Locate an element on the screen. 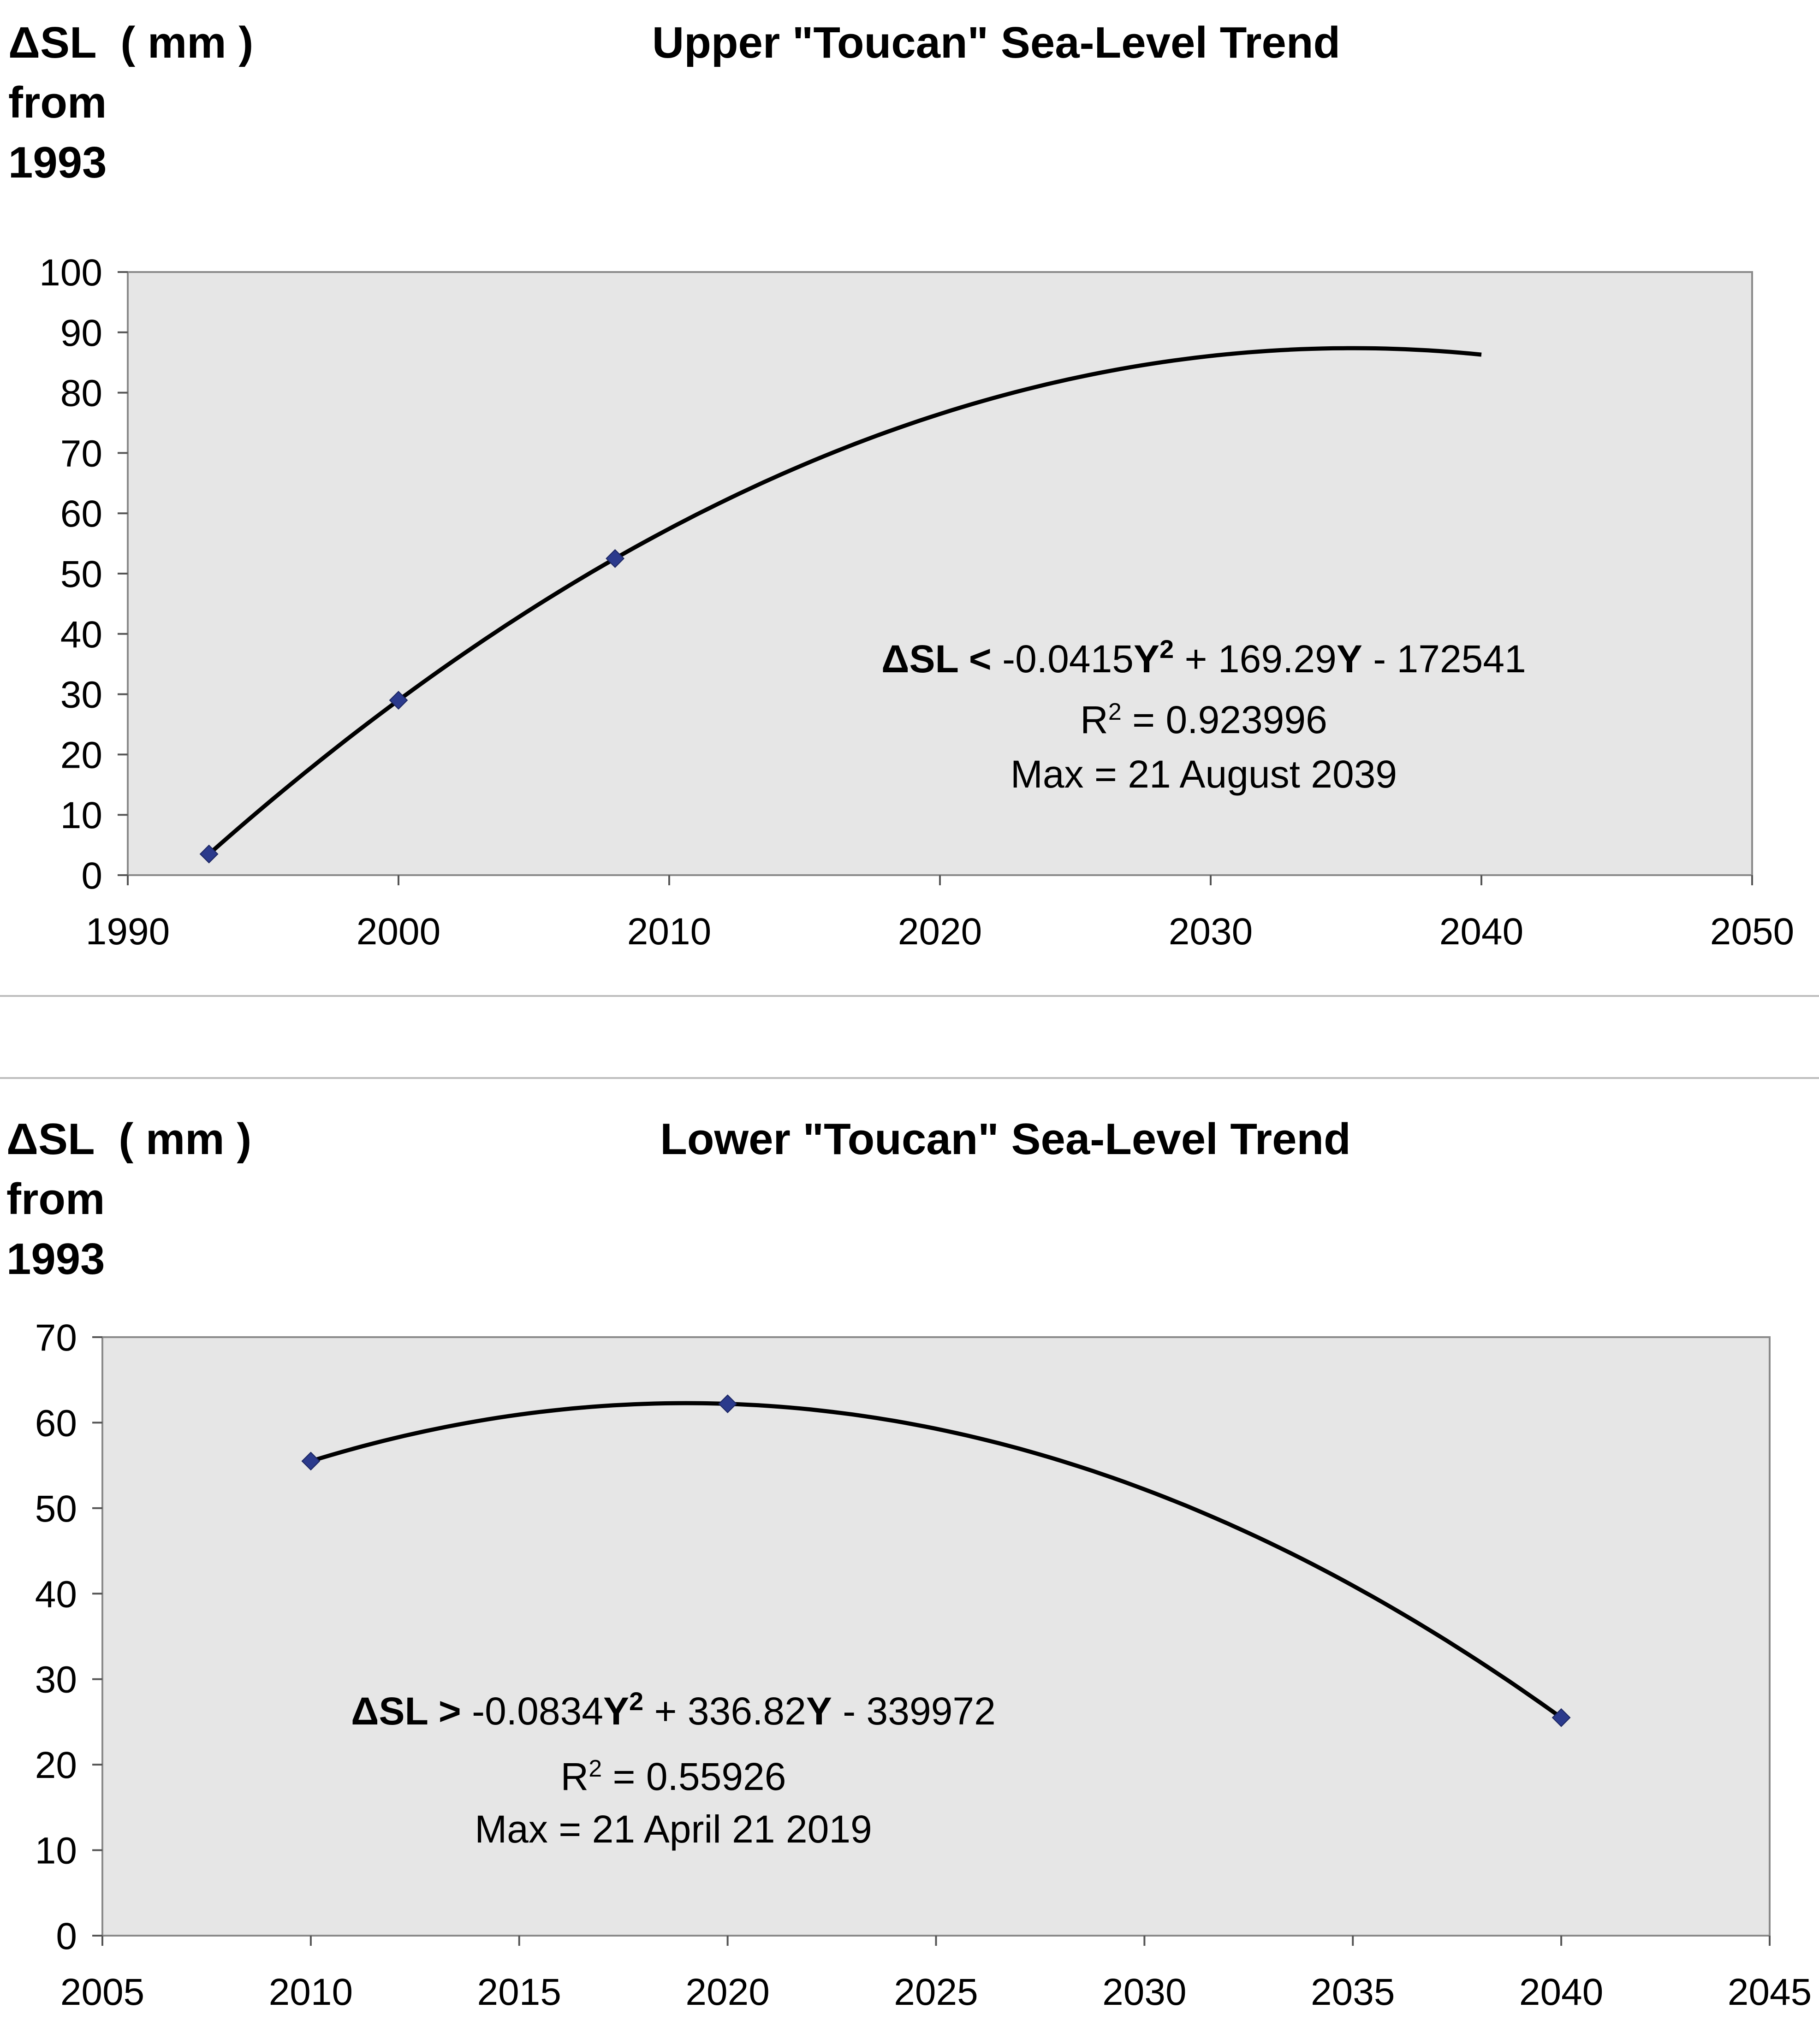  r-squared-value: = 0.923996 is located at coordinates (1224, 720).